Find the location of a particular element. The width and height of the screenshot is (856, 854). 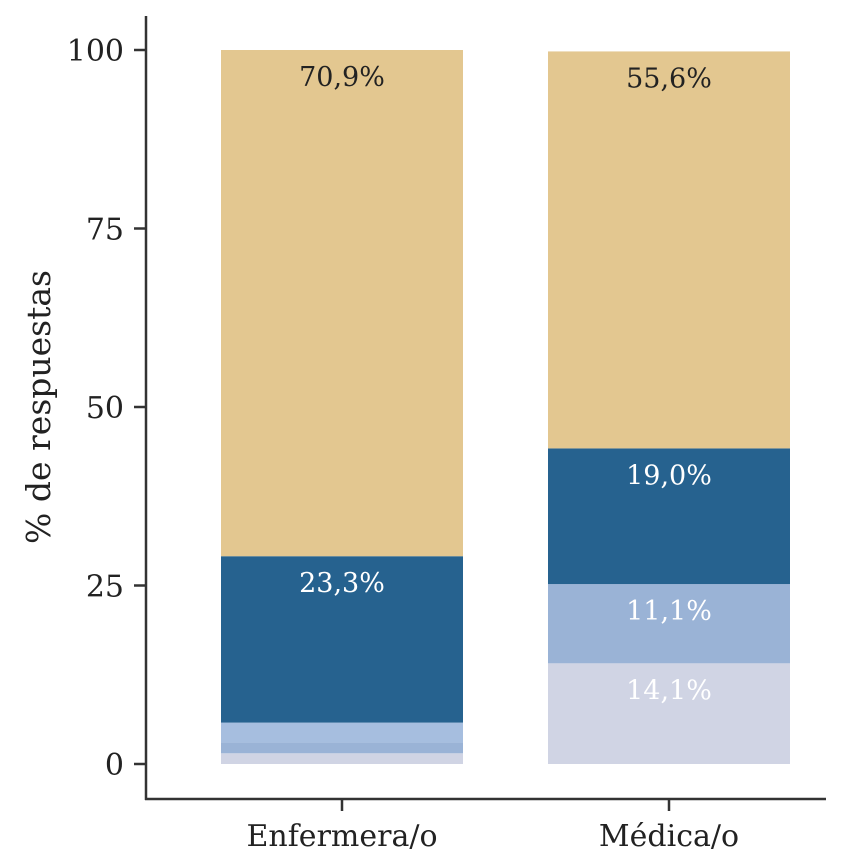

y-axis-title: % de respuestas is located at coordinates (38, 407).